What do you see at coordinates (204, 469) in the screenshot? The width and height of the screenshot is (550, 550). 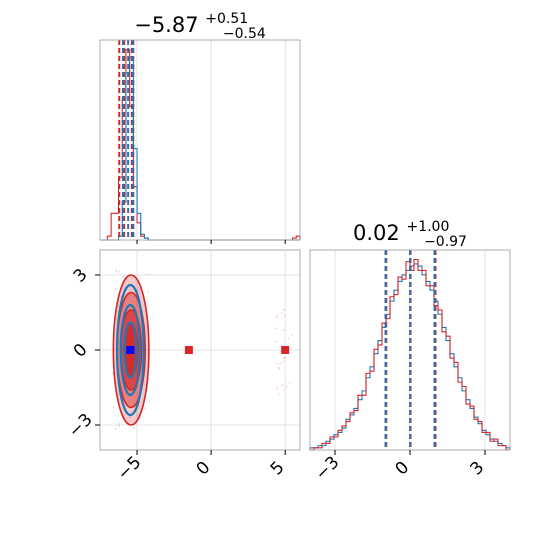 I see `xtick-label-2-1: 0` at bounding box center [204, 469].